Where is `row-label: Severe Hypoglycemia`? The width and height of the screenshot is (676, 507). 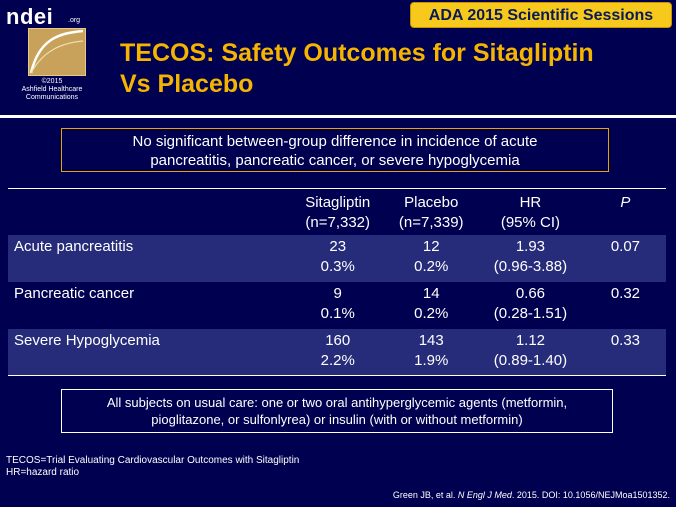
row-label: Severe Hypoglycemia is located at coordinates (87, 340).